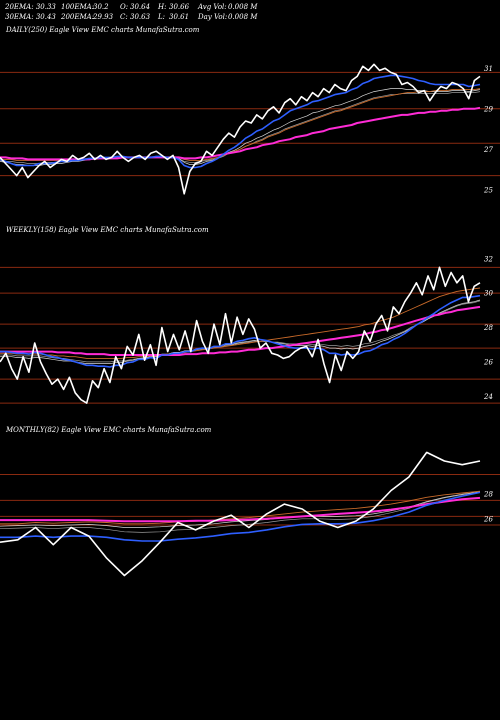 This screenshot has width=500, height=720. I want to click on weekly-ema-mid-line, so click(240, 323).